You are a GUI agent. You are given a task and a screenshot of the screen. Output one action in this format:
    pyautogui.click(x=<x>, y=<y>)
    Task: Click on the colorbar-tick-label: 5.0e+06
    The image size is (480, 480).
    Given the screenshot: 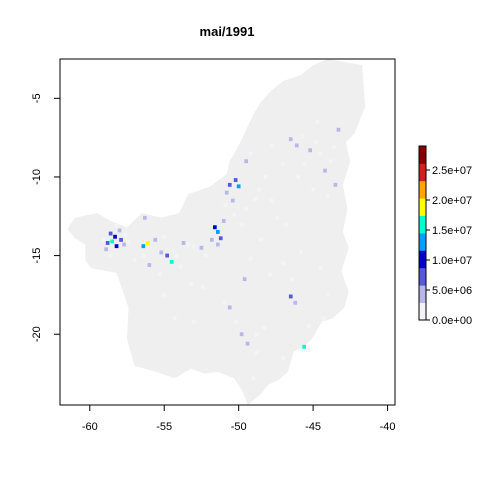 What is the action you would take?
    pyautogui.click(x=452, y=291)
    